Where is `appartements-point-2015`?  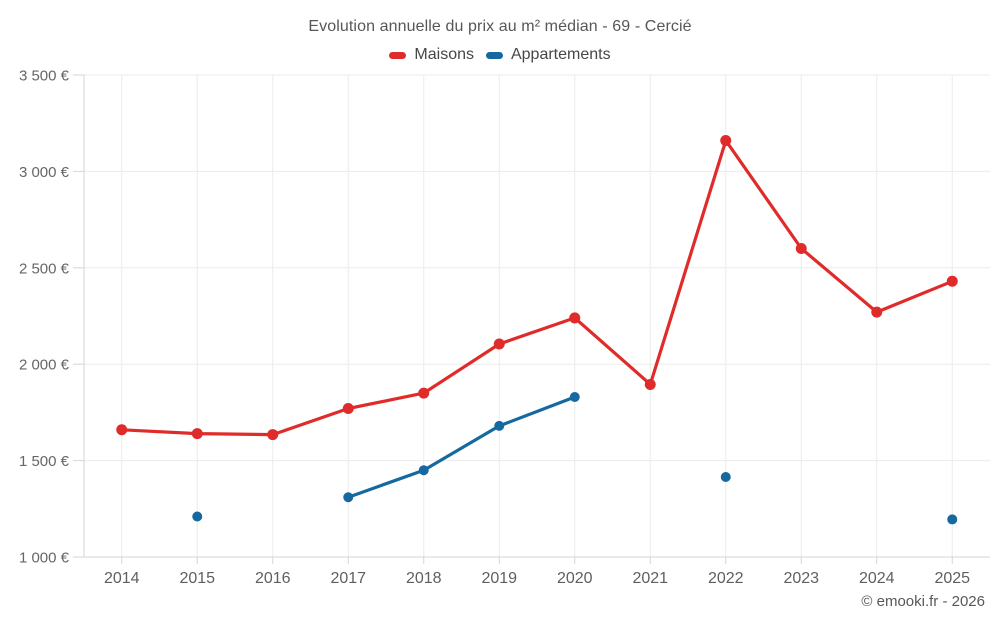 appartements-point-2015 is located at coordinates (197, 516).